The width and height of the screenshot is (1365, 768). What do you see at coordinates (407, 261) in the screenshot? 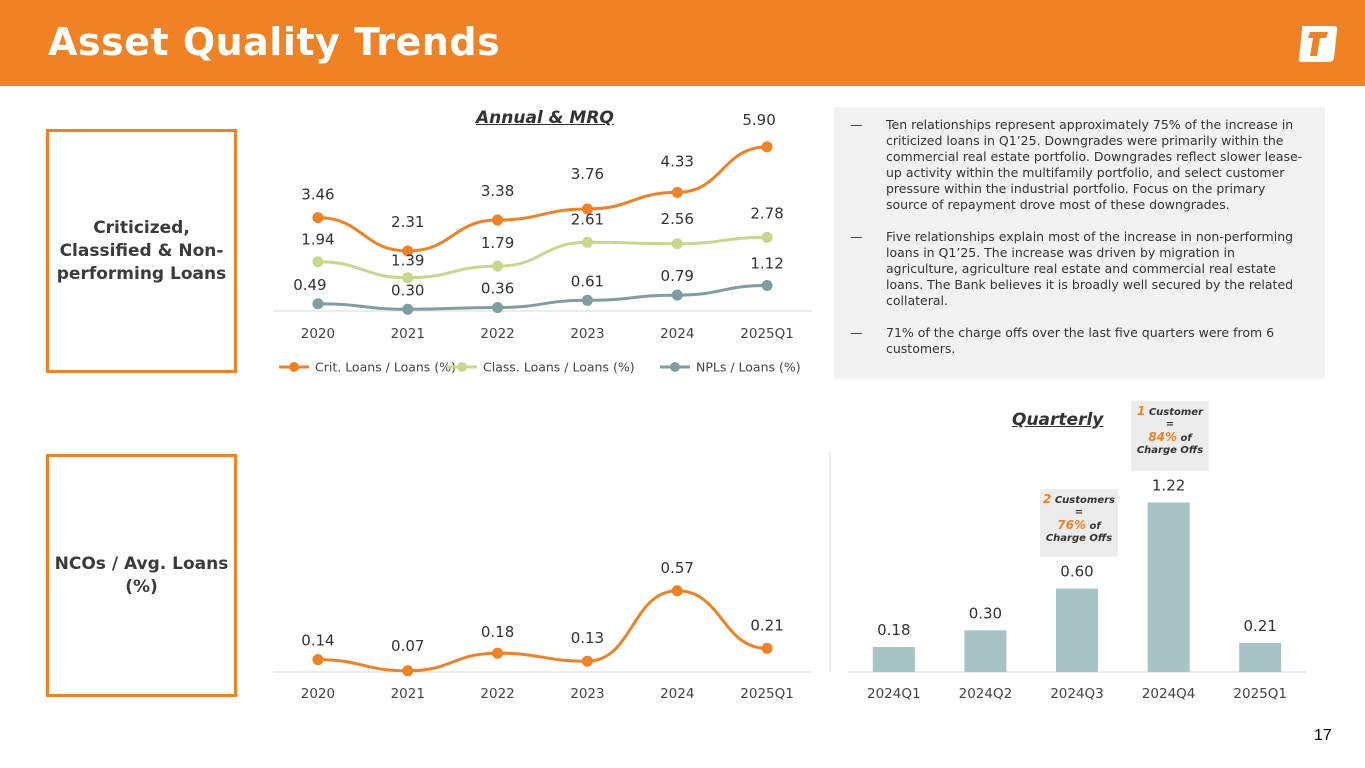
I see `annual-data-label: 1.39` at bounding box center [407, 261].